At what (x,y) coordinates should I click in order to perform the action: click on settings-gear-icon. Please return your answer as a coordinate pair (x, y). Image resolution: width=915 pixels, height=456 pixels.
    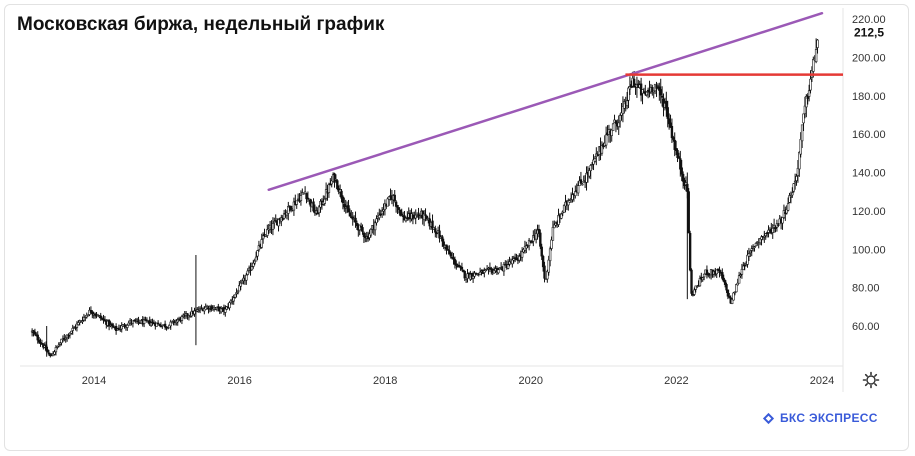
    Looking at the image, I should click on (871, 380).